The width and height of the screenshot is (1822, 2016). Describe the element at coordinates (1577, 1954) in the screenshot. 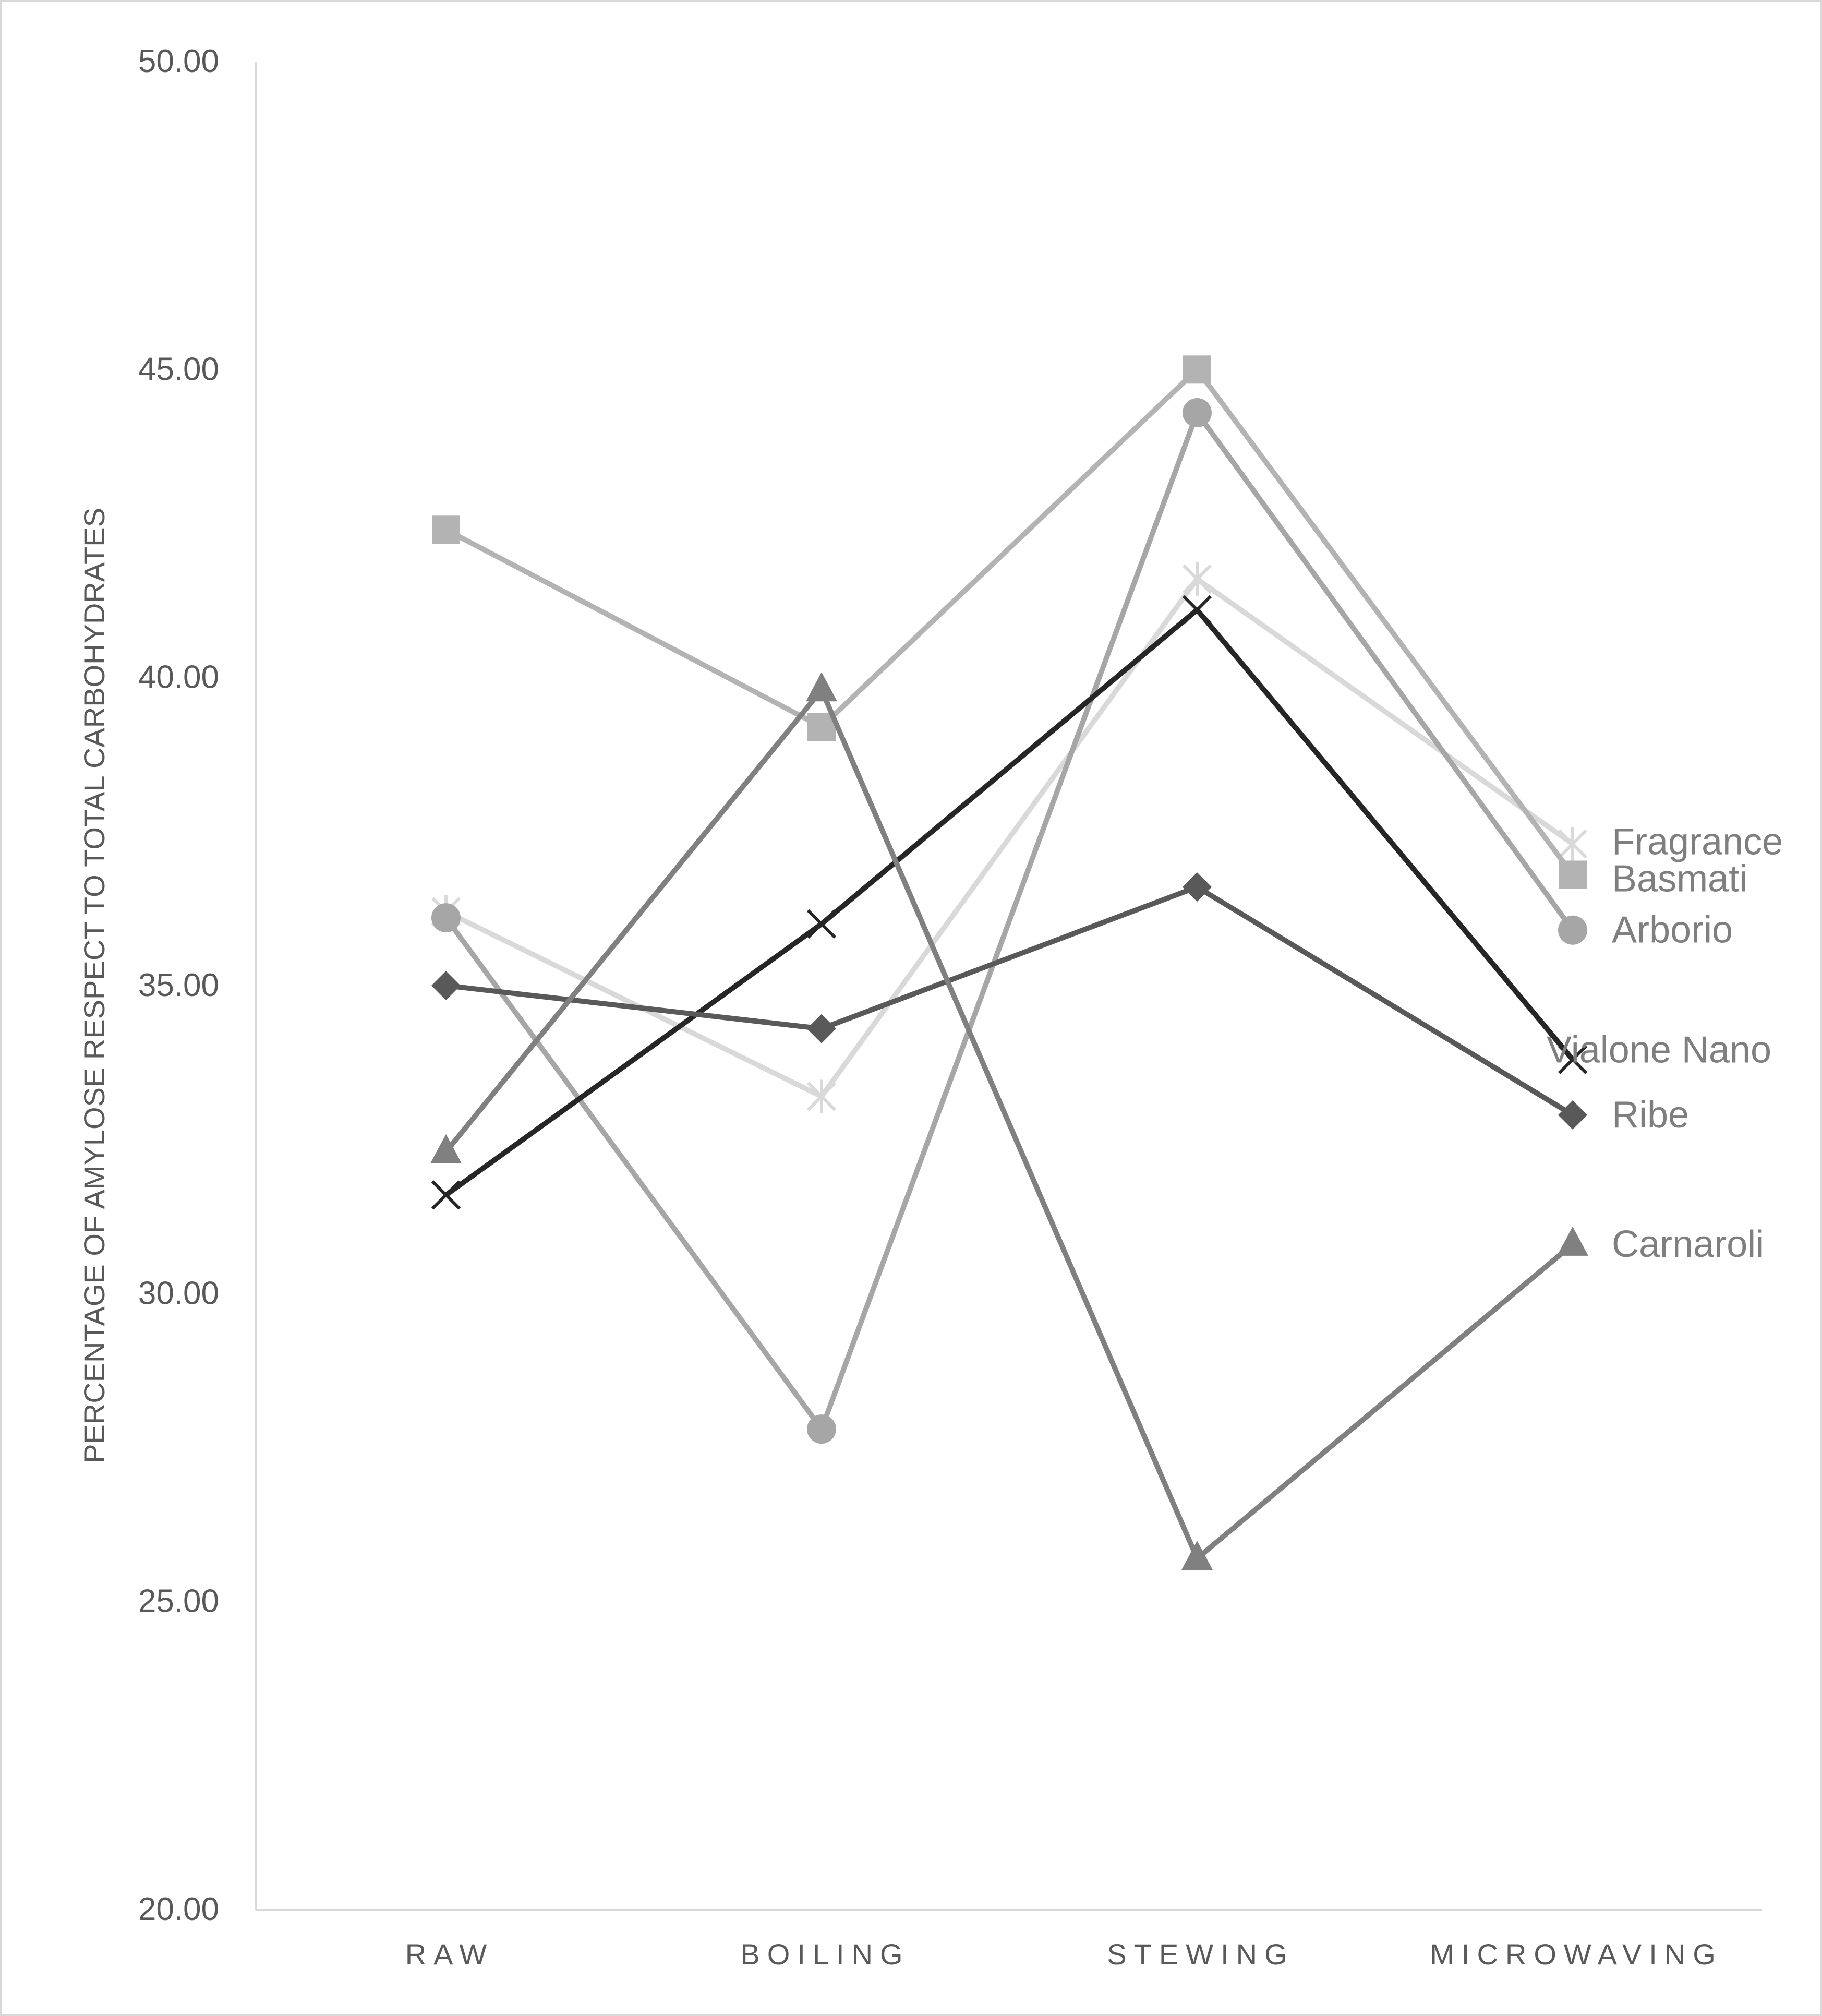

I see `x-tick-label: MICROWAVING` at that location.